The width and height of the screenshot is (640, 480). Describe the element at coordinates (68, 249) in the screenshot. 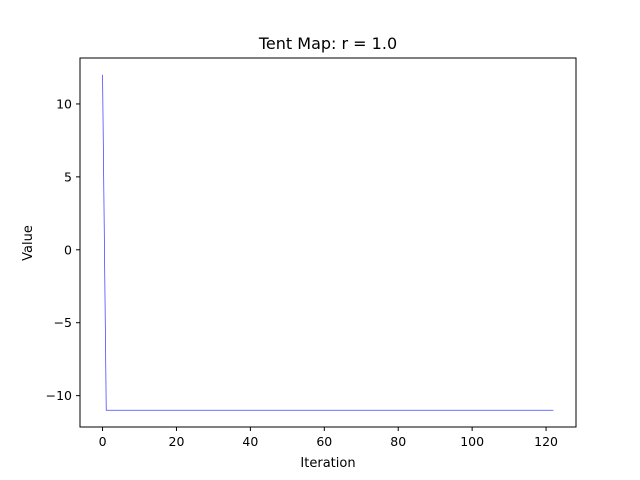

I see `y-tick-label: 0` at that location.